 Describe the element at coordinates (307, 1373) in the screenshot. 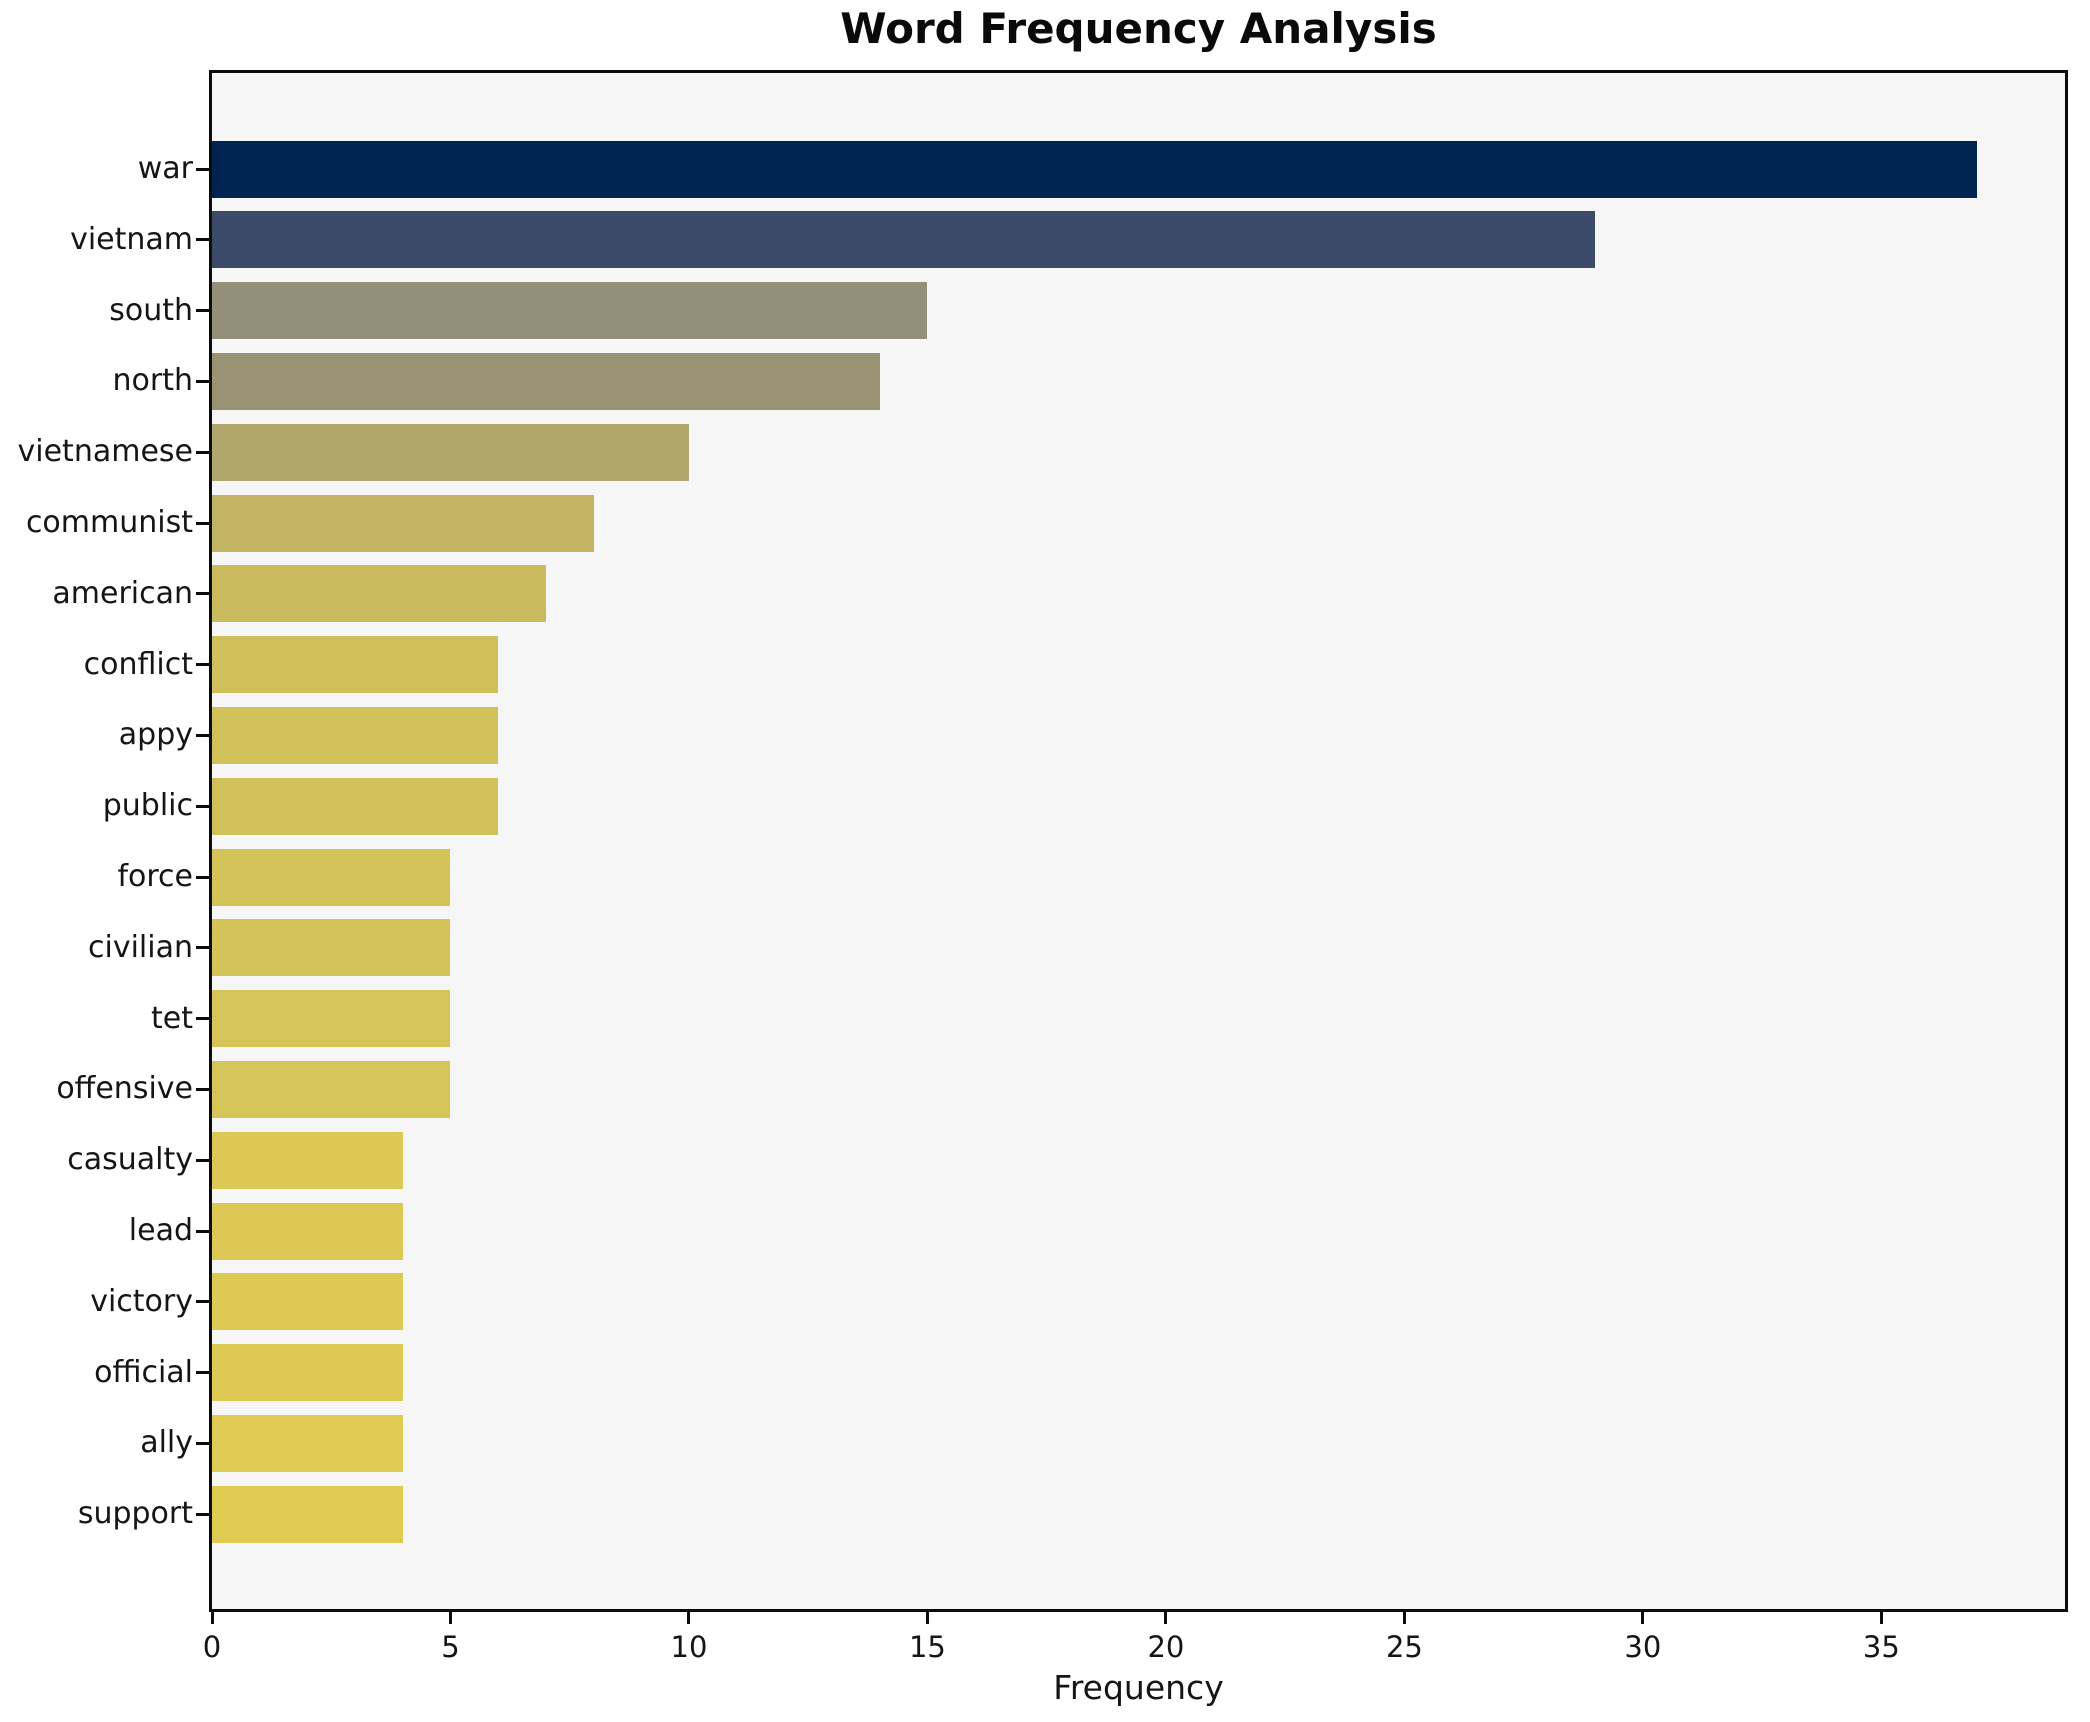

I see `bar-official` at that location.